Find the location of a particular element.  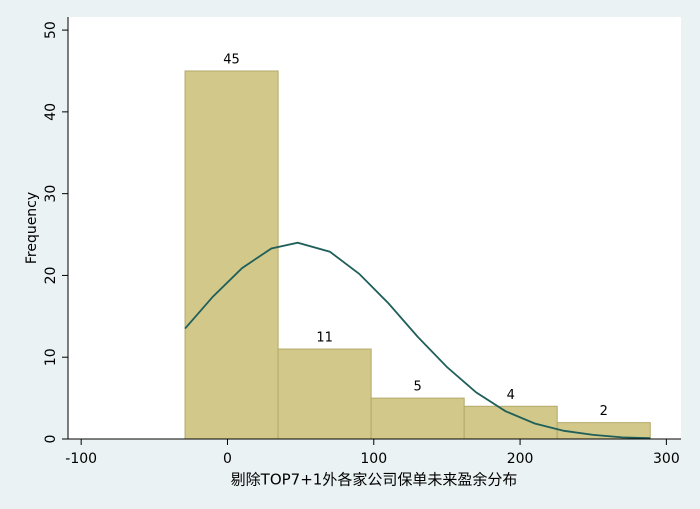

y-tick-label: 0 is located at coordinates (51, 439).